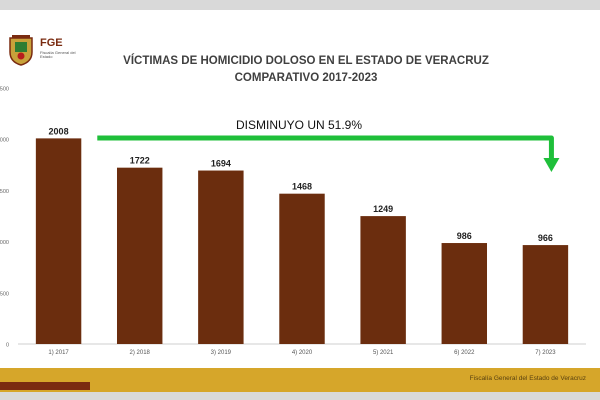 This screenshot has height=400, width=600. What do you see at coordinates (221, 164) in the screenshot?
I see `bar-value-label: 1694` at bounding box center [221, 164].